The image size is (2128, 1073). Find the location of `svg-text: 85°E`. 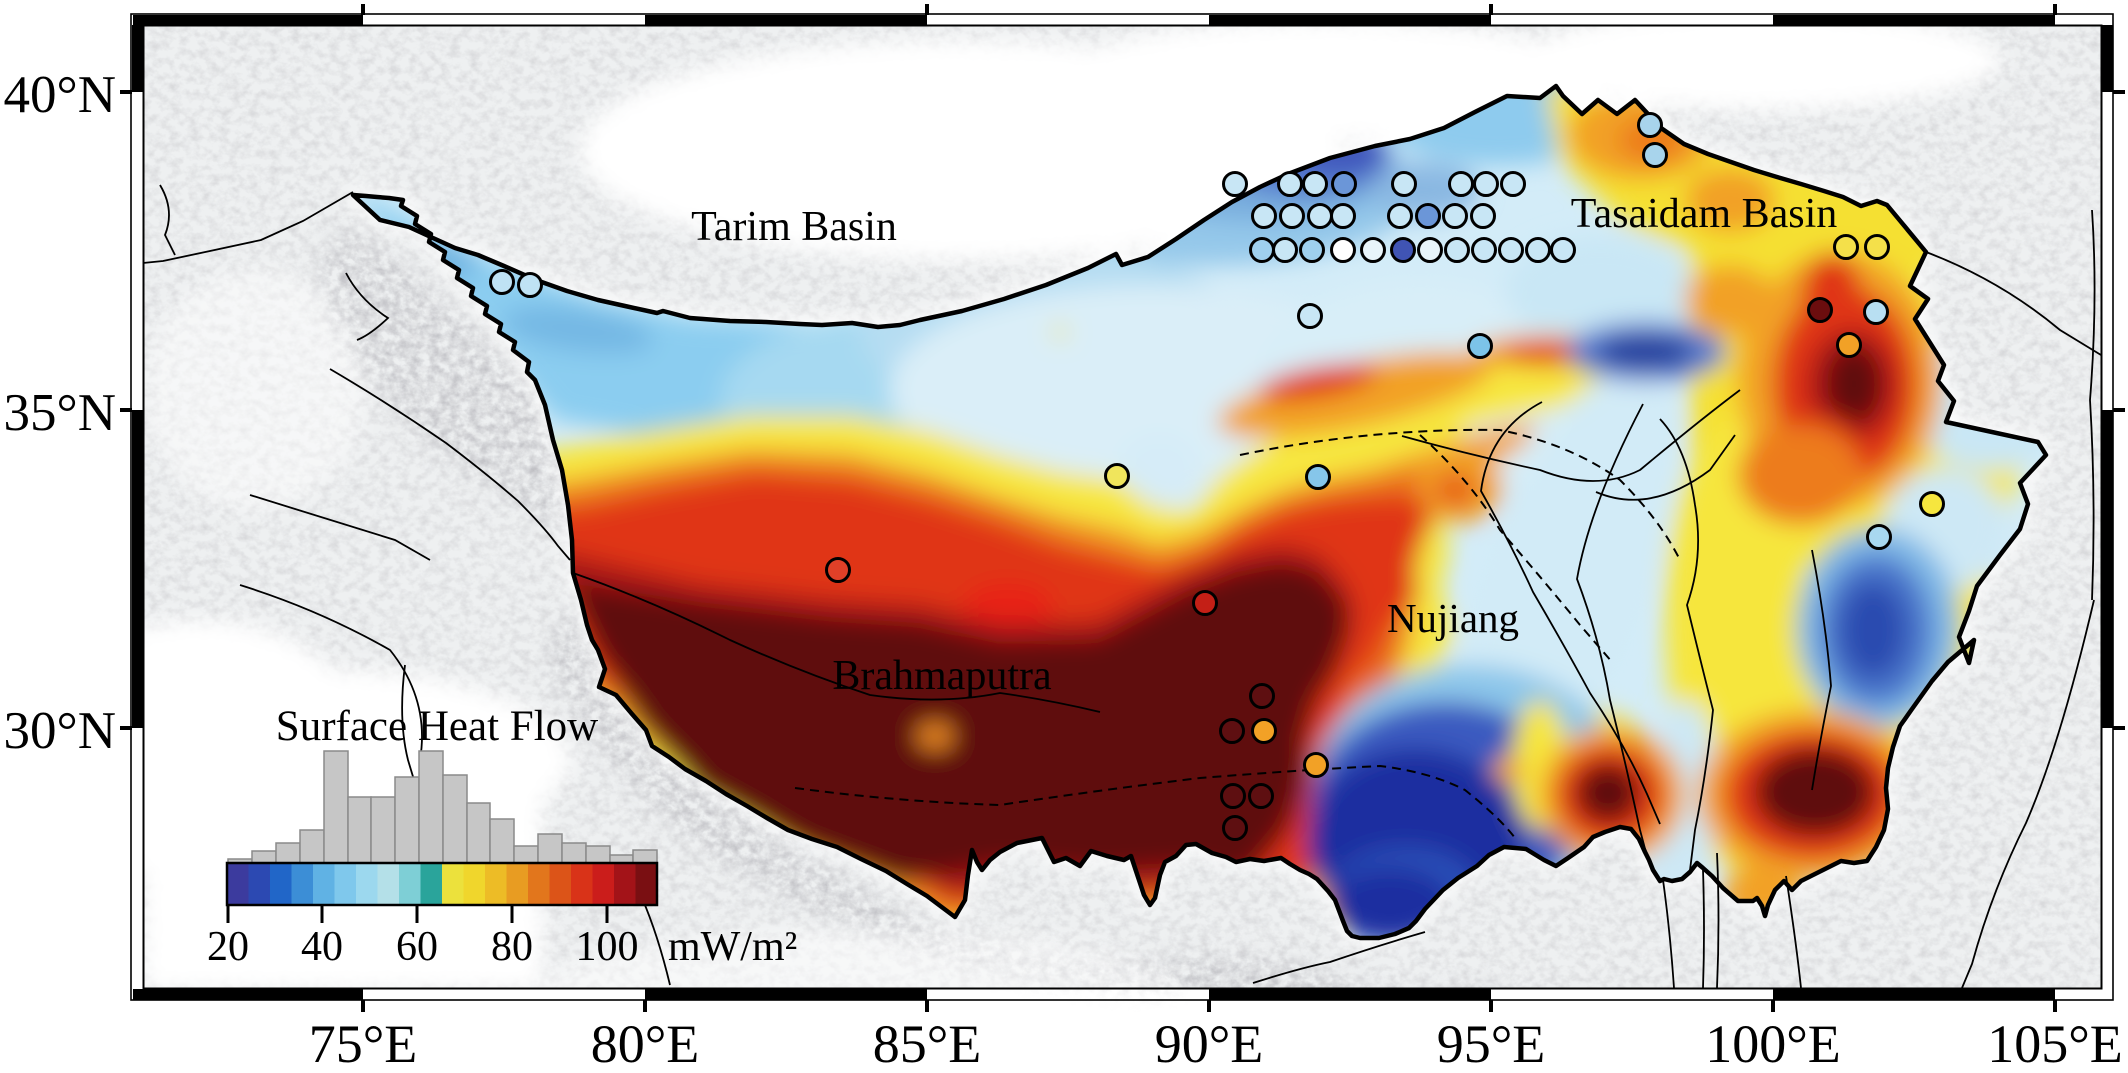

svg-text: 85°E is located at coordinates (927, 1043).